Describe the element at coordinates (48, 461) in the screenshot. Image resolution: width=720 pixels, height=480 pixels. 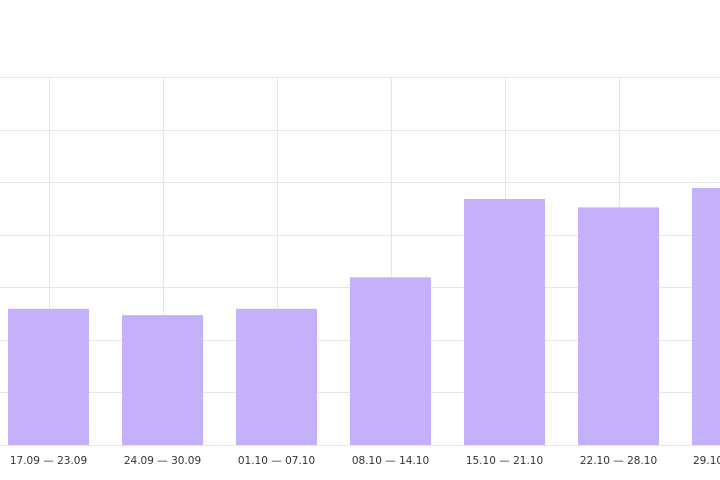
I see `x-tick-label: 17.09 — 23.09` at that location.